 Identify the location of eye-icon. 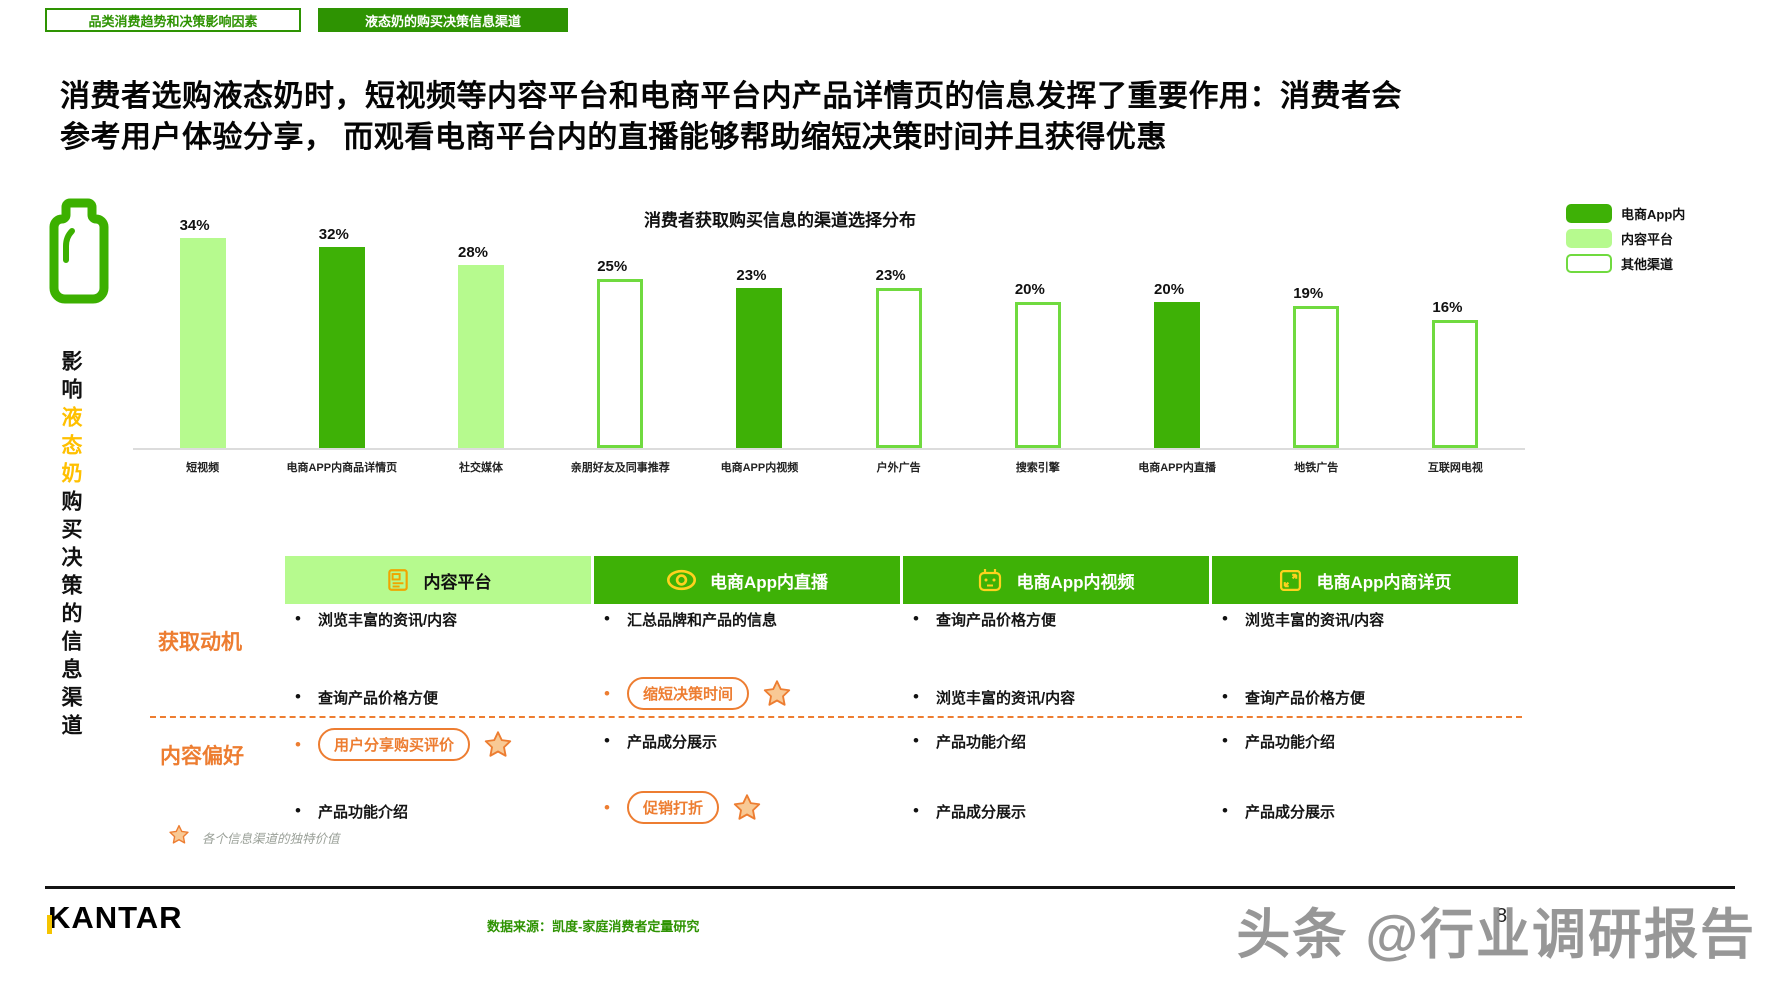
(681, 580).